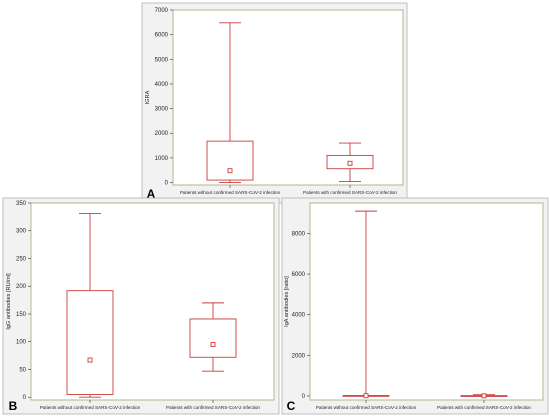 The height and width of the screenshot is (417, 550). I want to click on y-tick-label: 3000, so click(162, 110).